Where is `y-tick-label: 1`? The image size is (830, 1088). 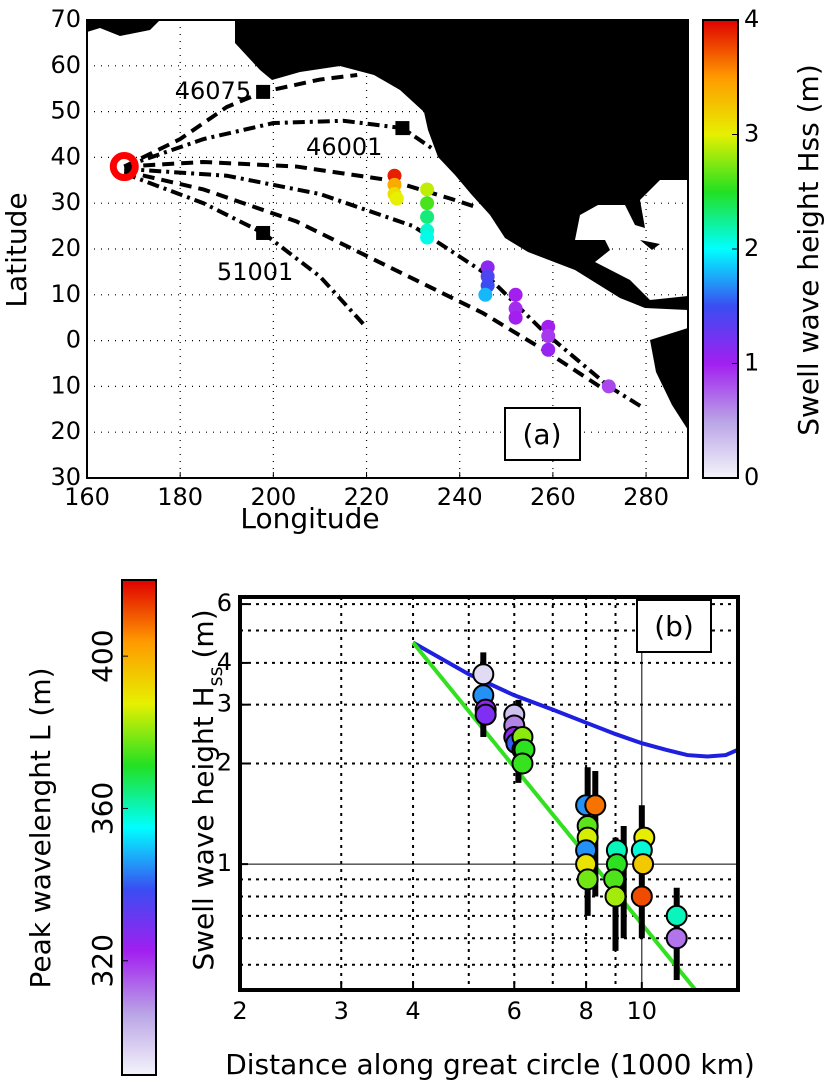 y-tick-label: 1 is located at coordinates (224, 863).